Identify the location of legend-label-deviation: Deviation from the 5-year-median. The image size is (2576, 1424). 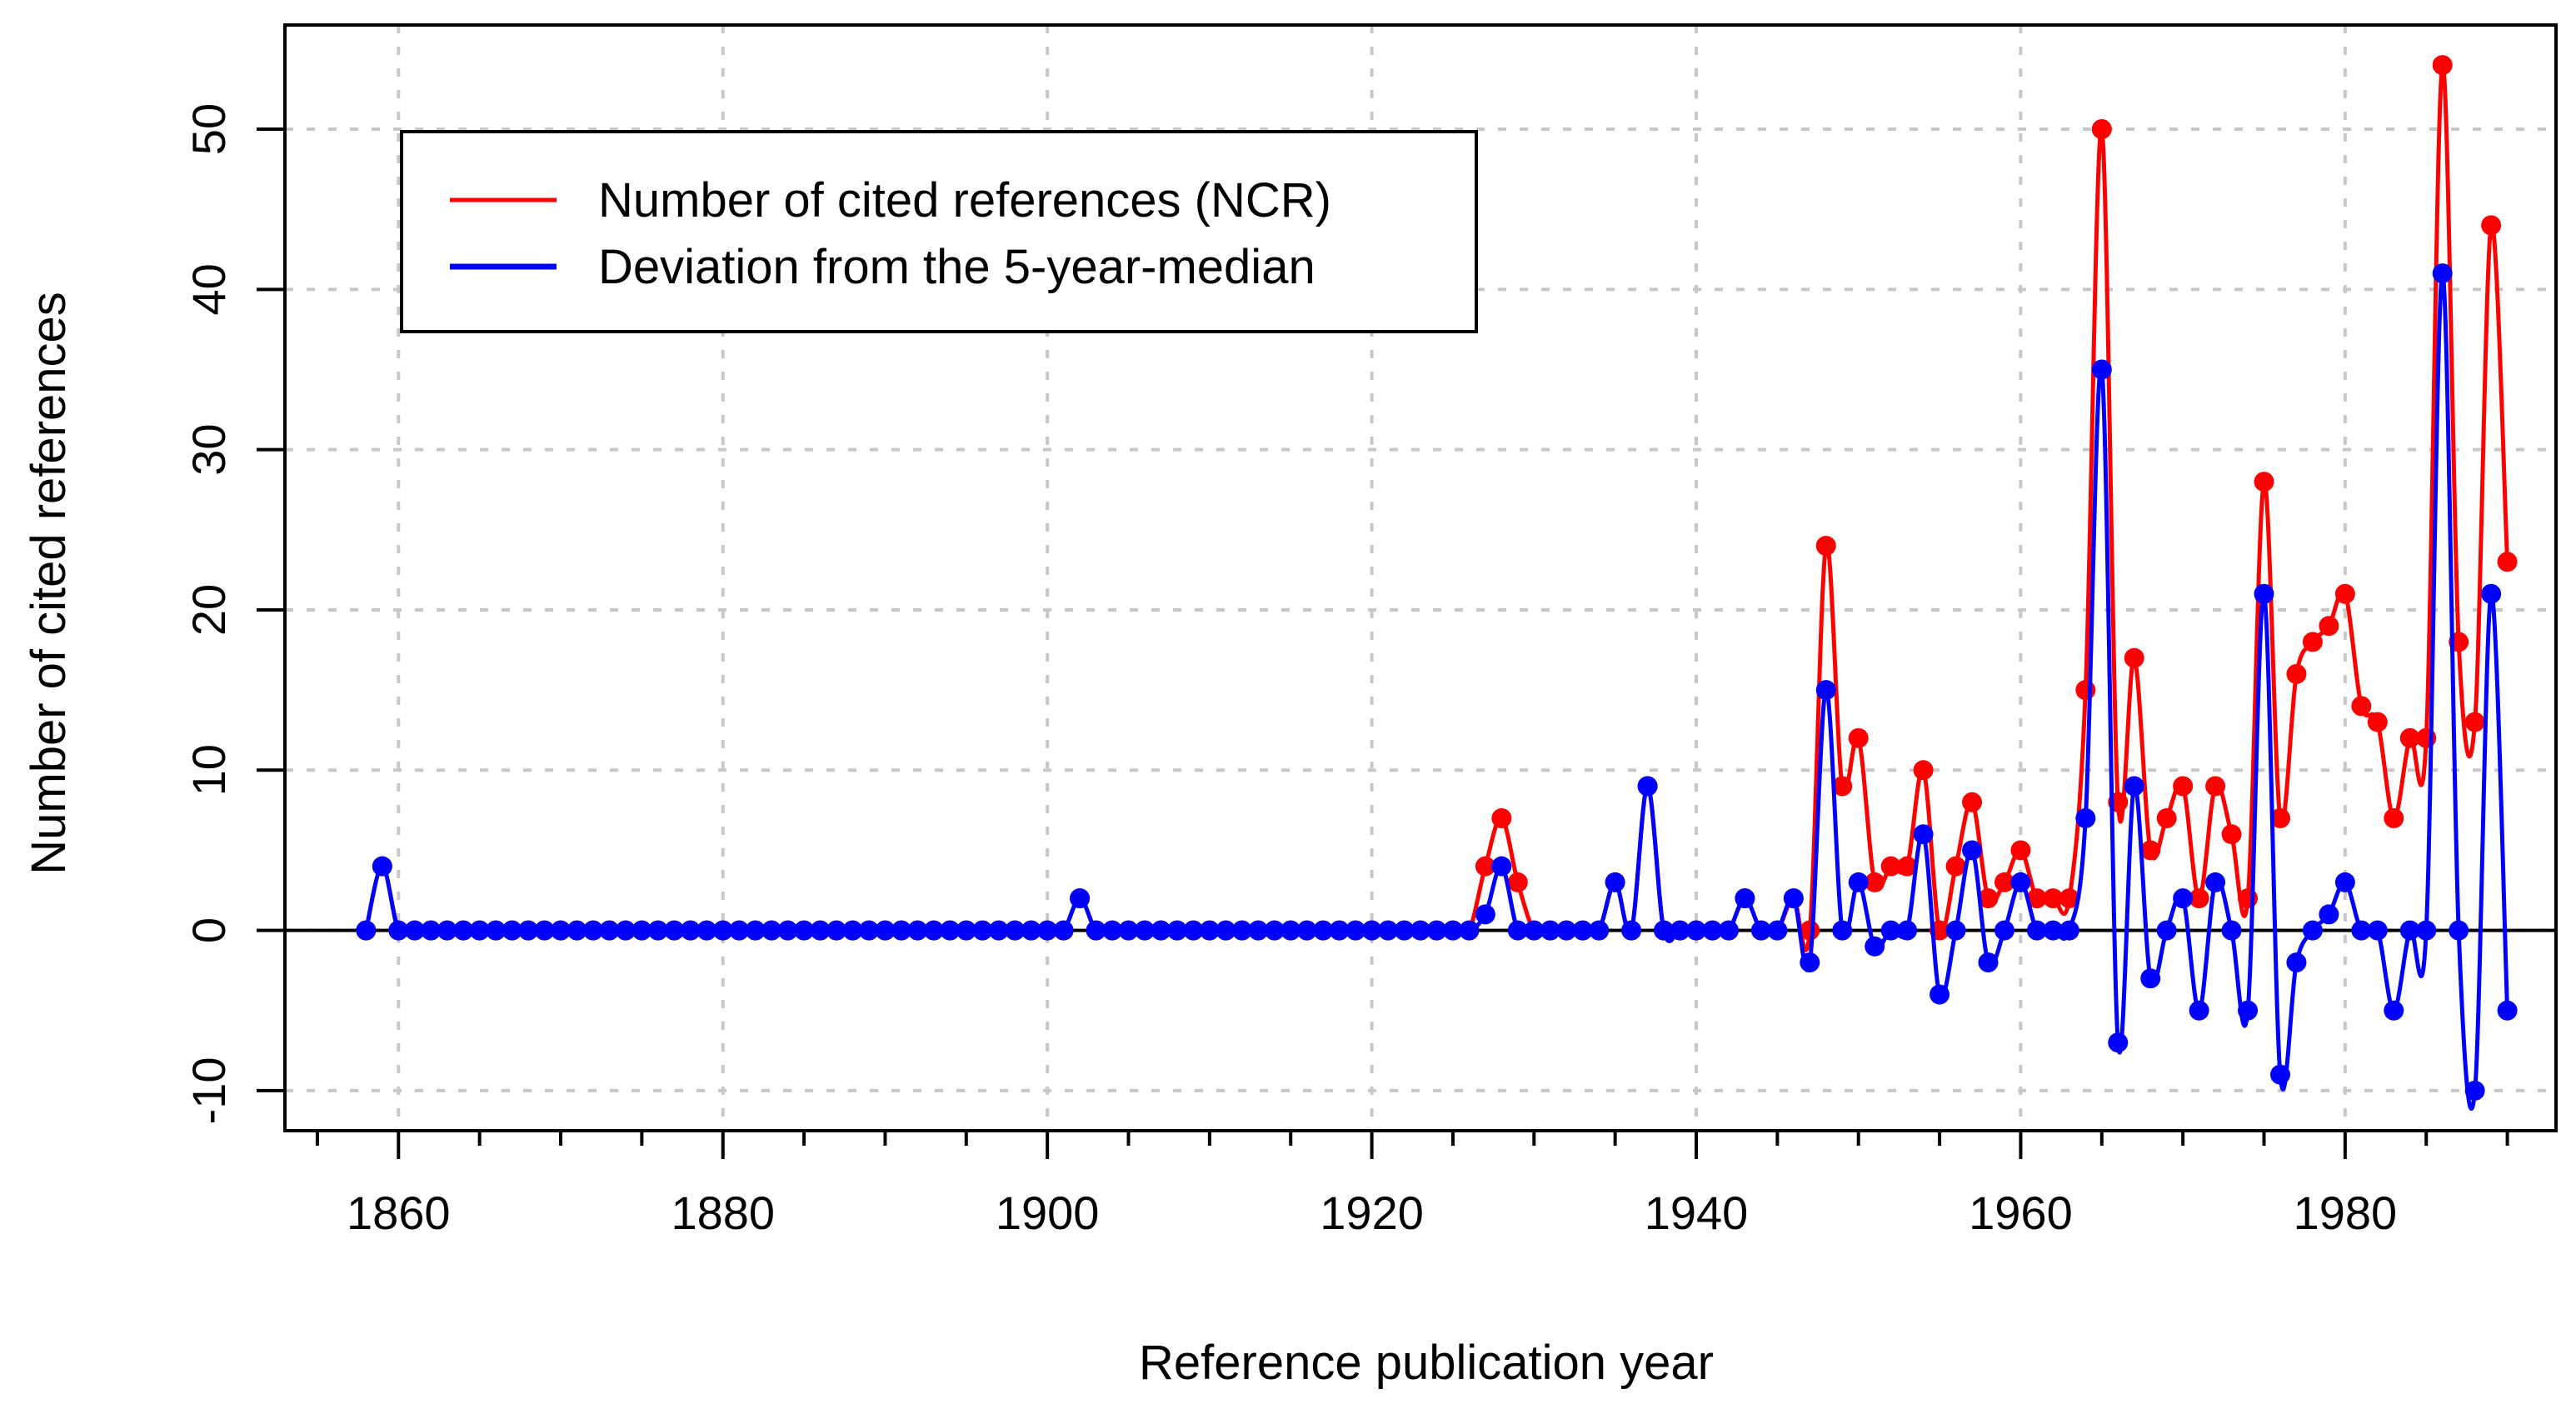
(956, 267).